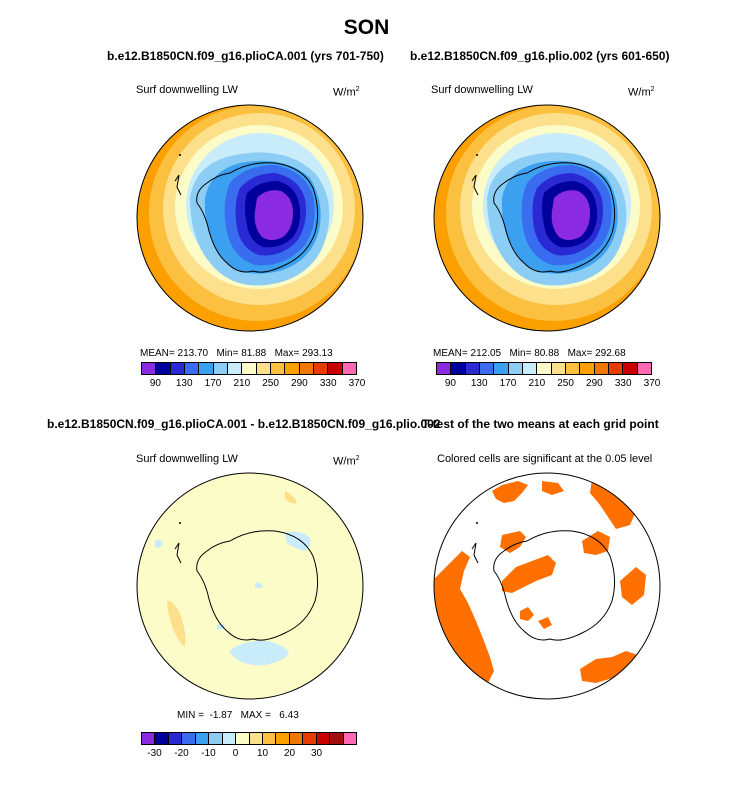  I want to click on panel3-polar-map, so click(250, 586).